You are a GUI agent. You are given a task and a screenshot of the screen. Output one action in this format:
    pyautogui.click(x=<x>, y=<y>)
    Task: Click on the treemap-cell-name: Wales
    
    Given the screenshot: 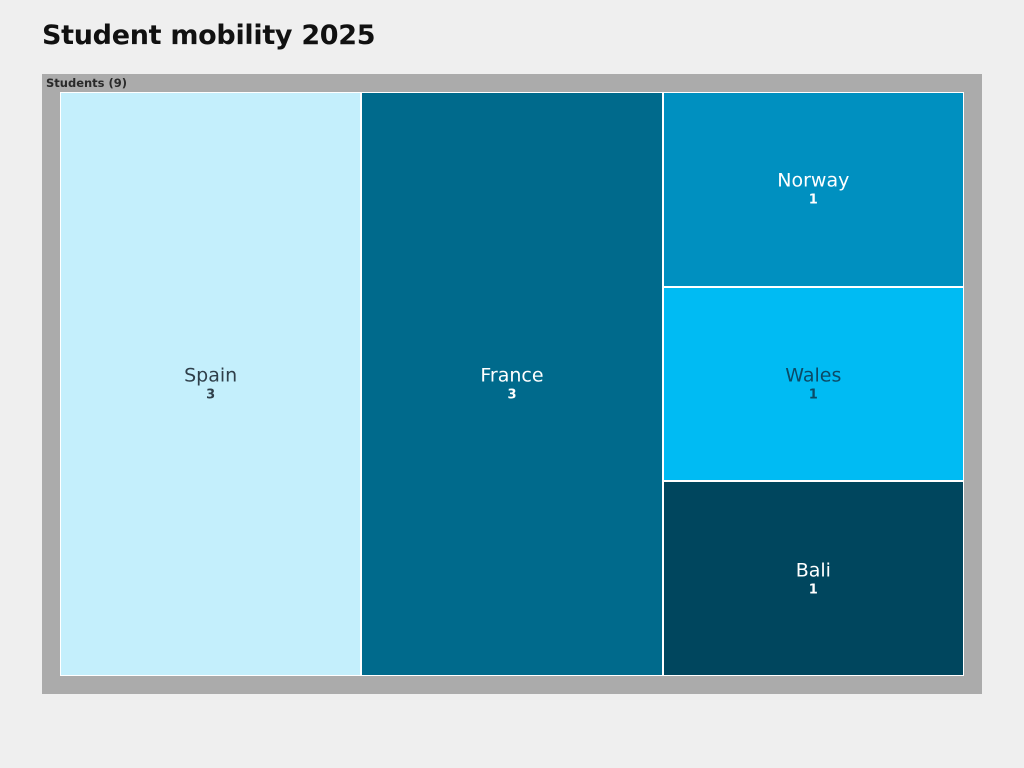 What is the action you would take?
    pyautogui.click(x=813, y=375)
    